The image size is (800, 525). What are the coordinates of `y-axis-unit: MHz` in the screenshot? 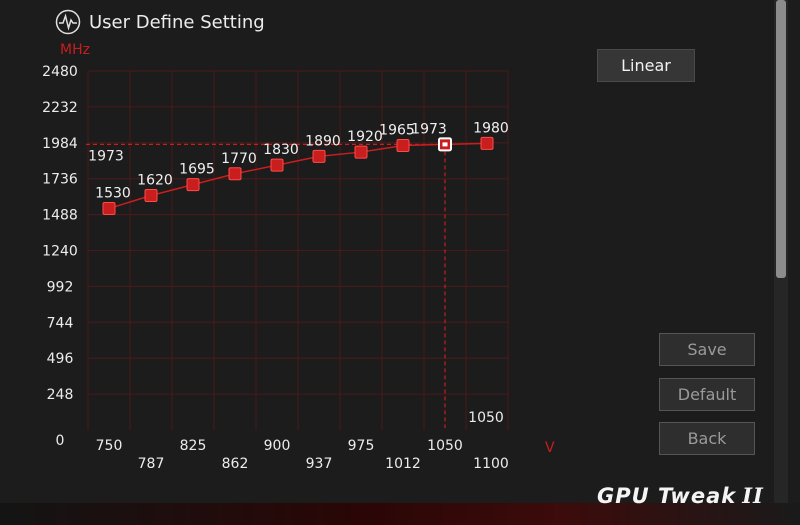 It's located at (75, 50).